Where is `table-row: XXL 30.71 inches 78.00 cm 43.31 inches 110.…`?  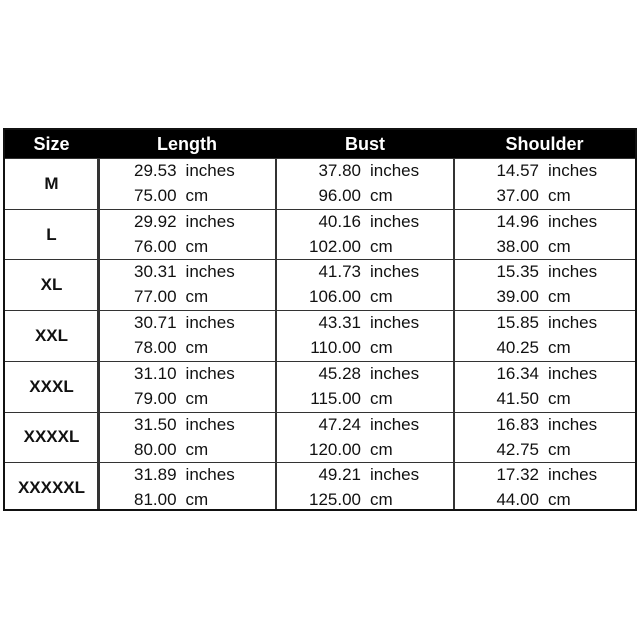 table-row: XXL 30.71 inches 78.00 cm 43.31 inches 110.… is located at coordinates (320, 335).